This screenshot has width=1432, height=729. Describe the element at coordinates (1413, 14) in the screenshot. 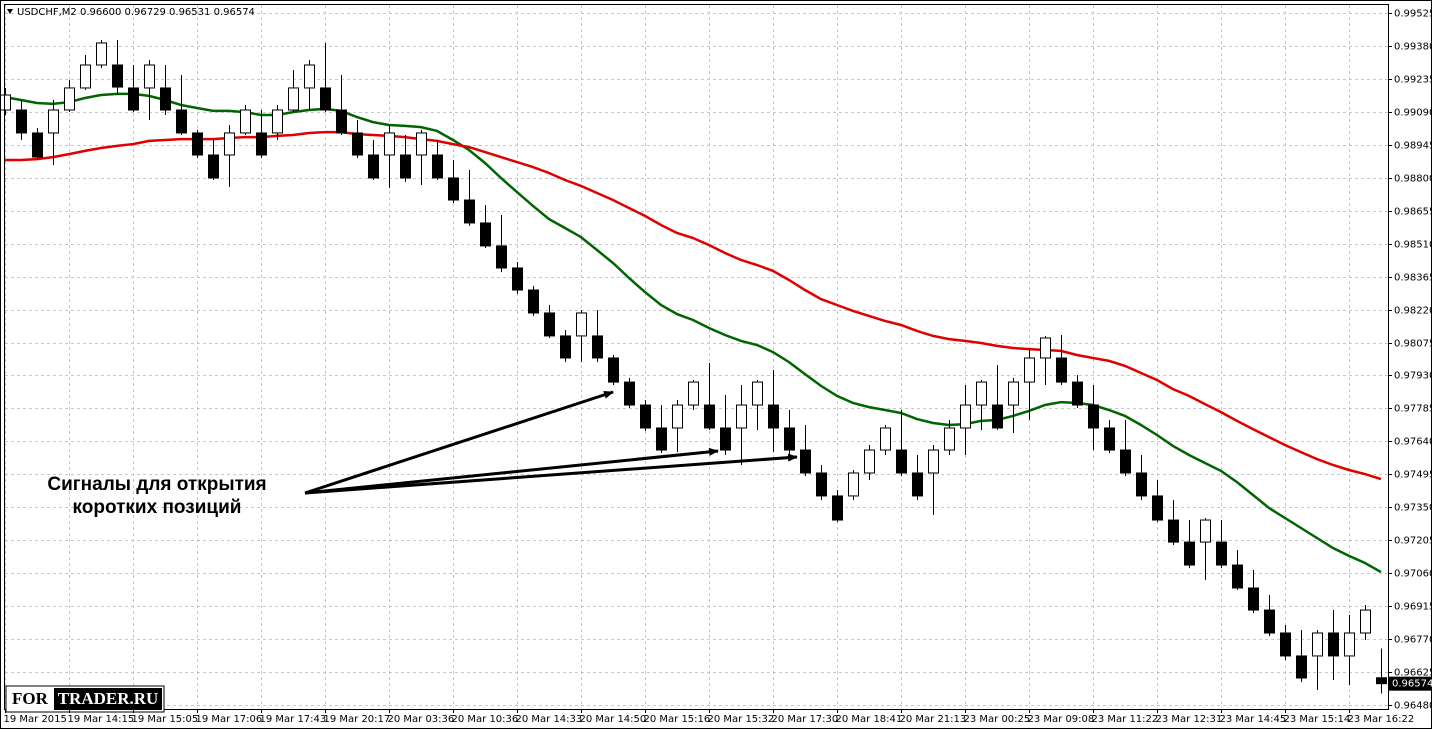

I see `y-tick-label: 0.99525` at that location.